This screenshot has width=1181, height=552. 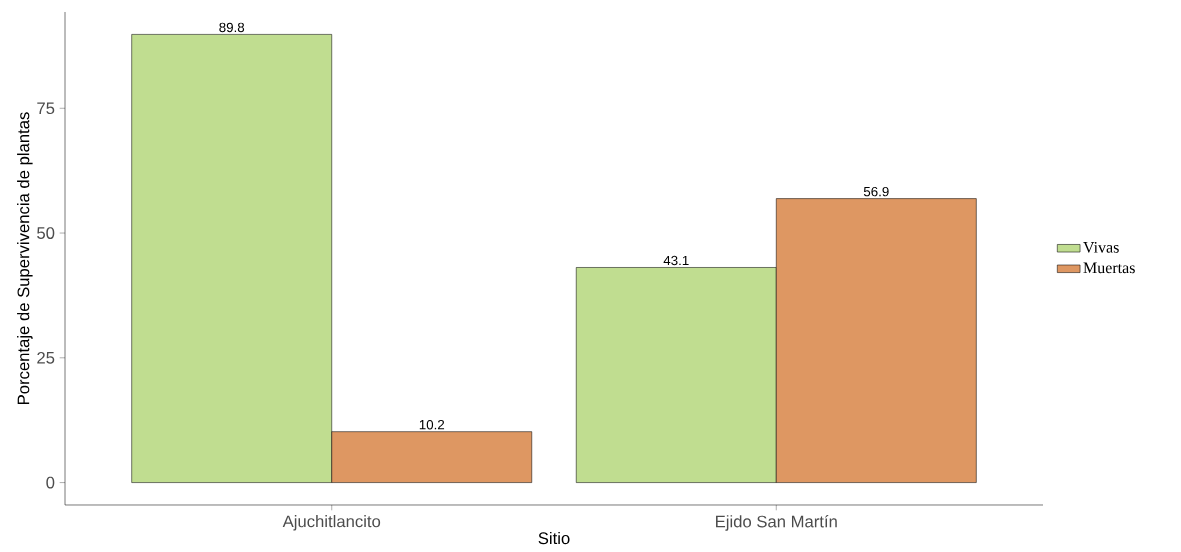 I want to click on x-axis-title: Sitio, so click(x=554, y=538).